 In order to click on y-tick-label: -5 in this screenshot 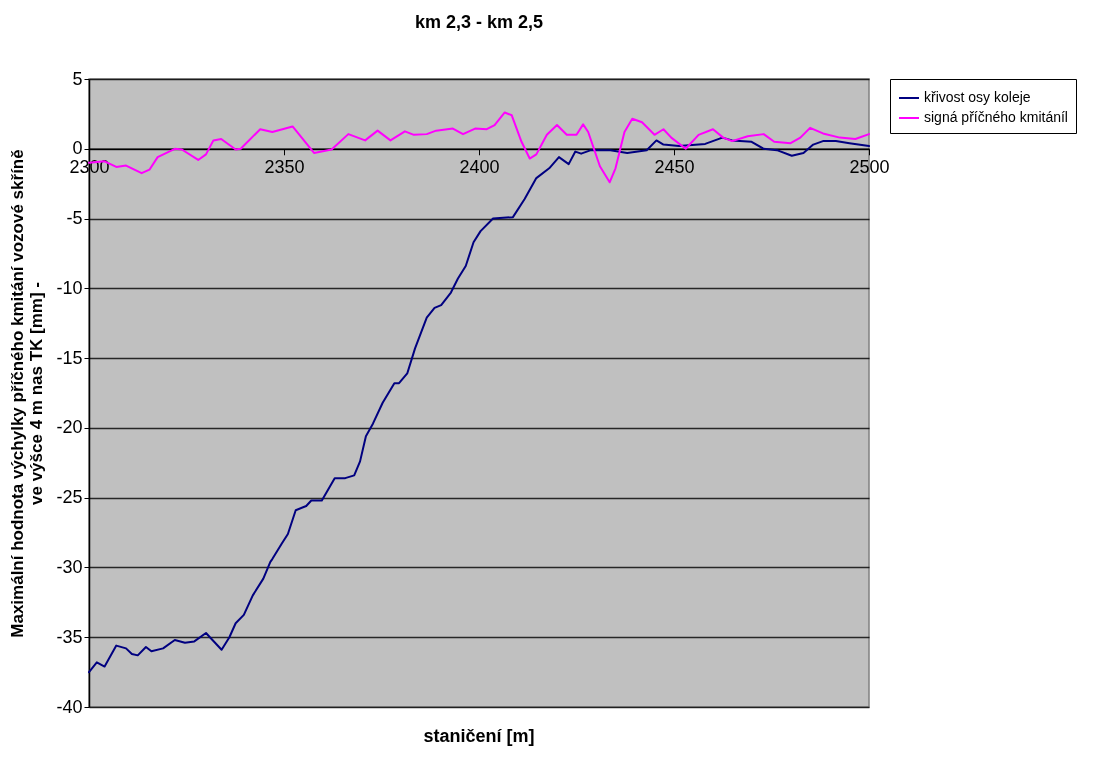, I will do `click(74, 218)`.